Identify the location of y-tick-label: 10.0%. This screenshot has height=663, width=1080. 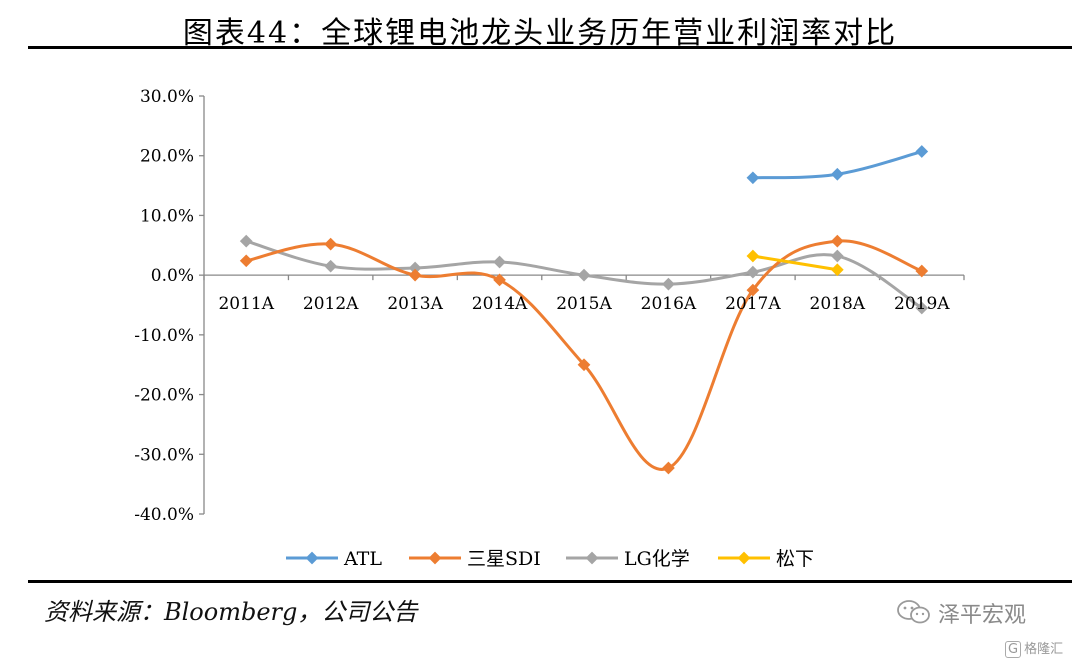
(167, 216).